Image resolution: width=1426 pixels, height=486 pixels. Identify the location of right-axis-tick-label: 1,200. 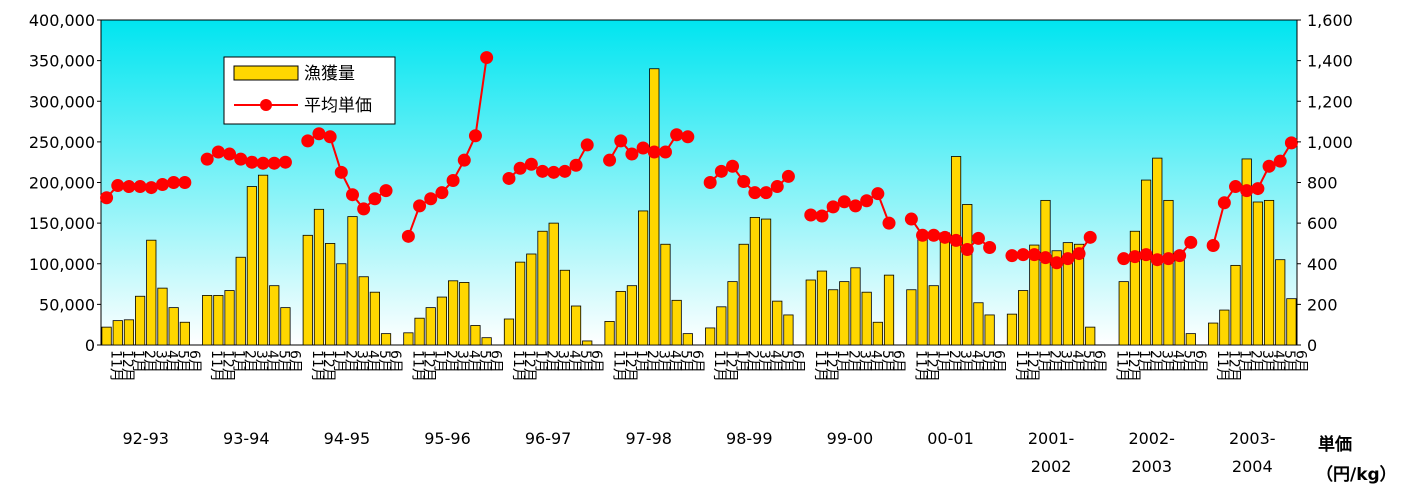
(1330, 101).